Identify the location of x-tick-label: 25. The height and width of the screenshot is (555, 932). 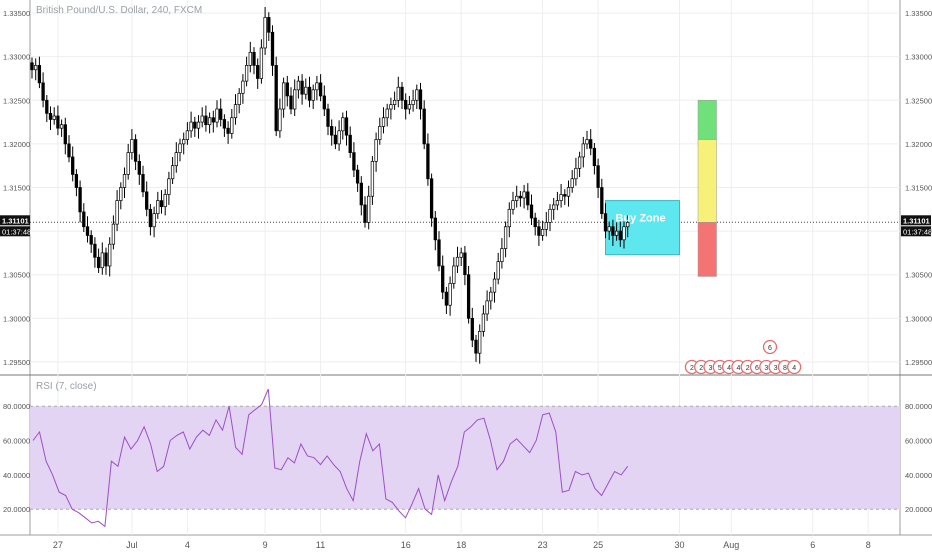
(598, 545).